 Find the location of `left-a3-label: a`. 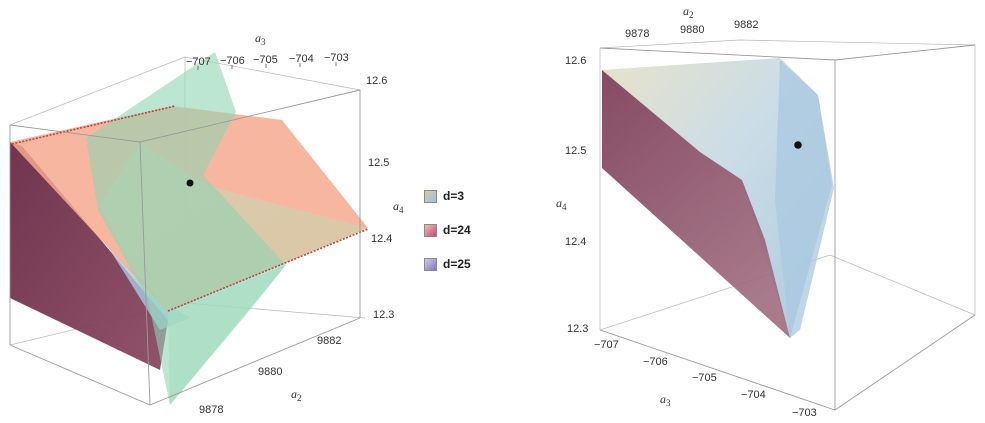

left-a3-label: a is located at coordinates (258, 38).